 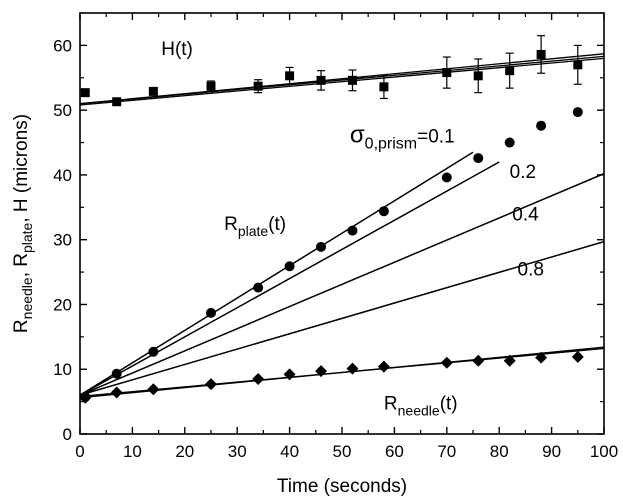 I want to click on annotation-subscript: 0,prism, so click(x=391, y=144).